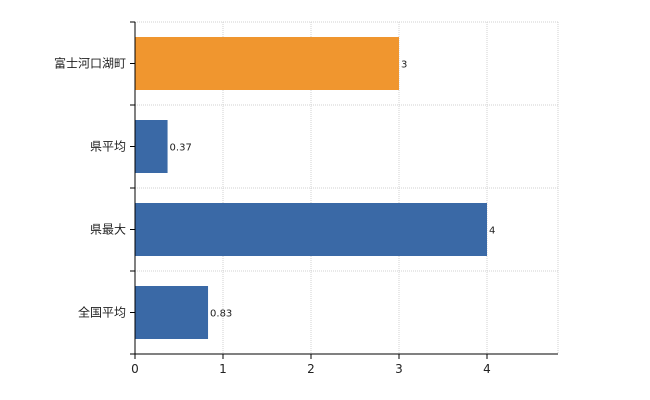 This screenshot has height=400, width=650. Describe the element at coordinates (487, 369) in the screenshot. I see `x-tick-label: 4` at that location.